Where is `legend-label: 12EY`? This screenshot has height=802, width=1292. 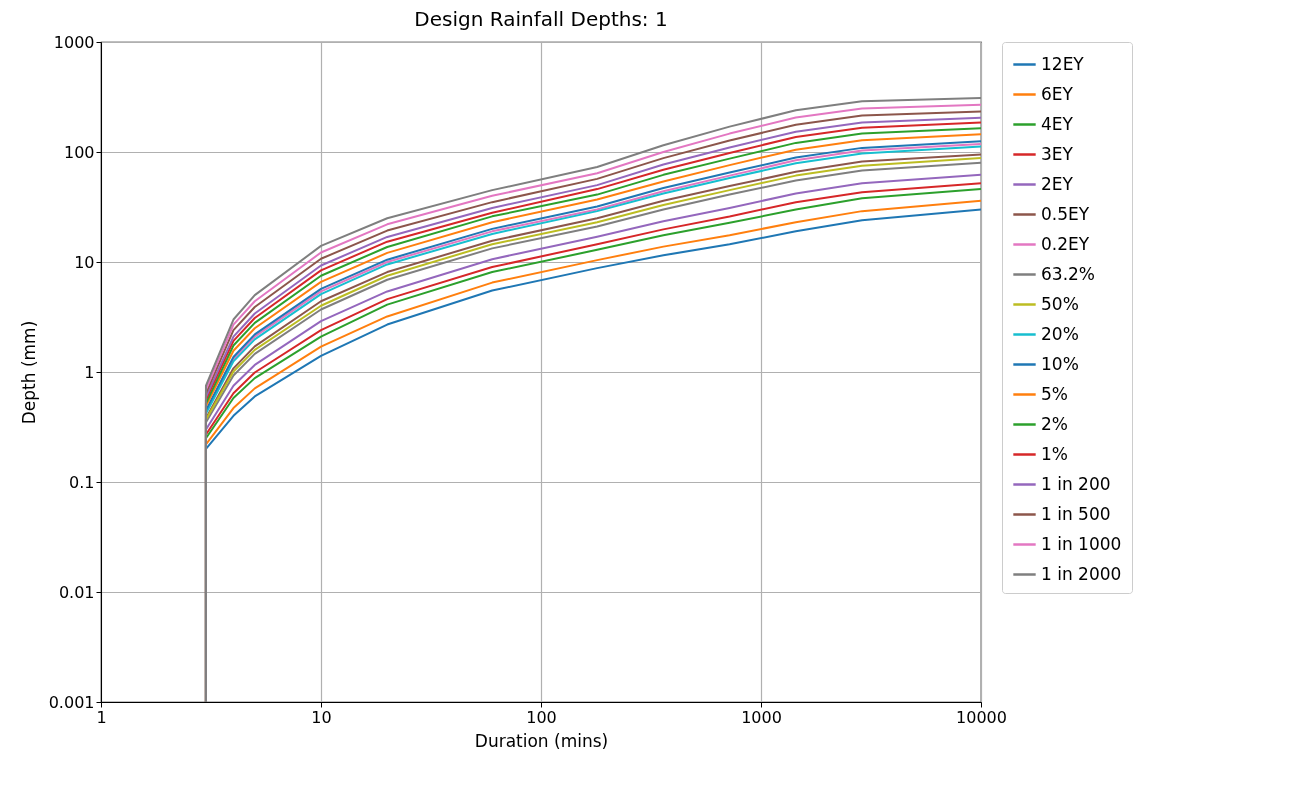 legend-label: 12EY is located at coordinates (1063, 63).